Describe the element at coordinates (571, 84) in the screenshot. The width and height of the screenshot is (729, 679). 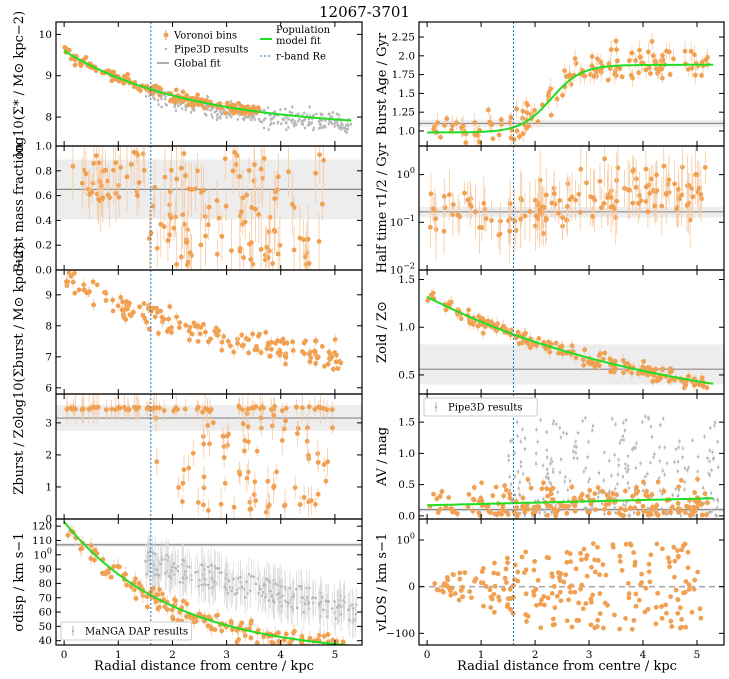
I see `plot-area-burst_age` at that location.